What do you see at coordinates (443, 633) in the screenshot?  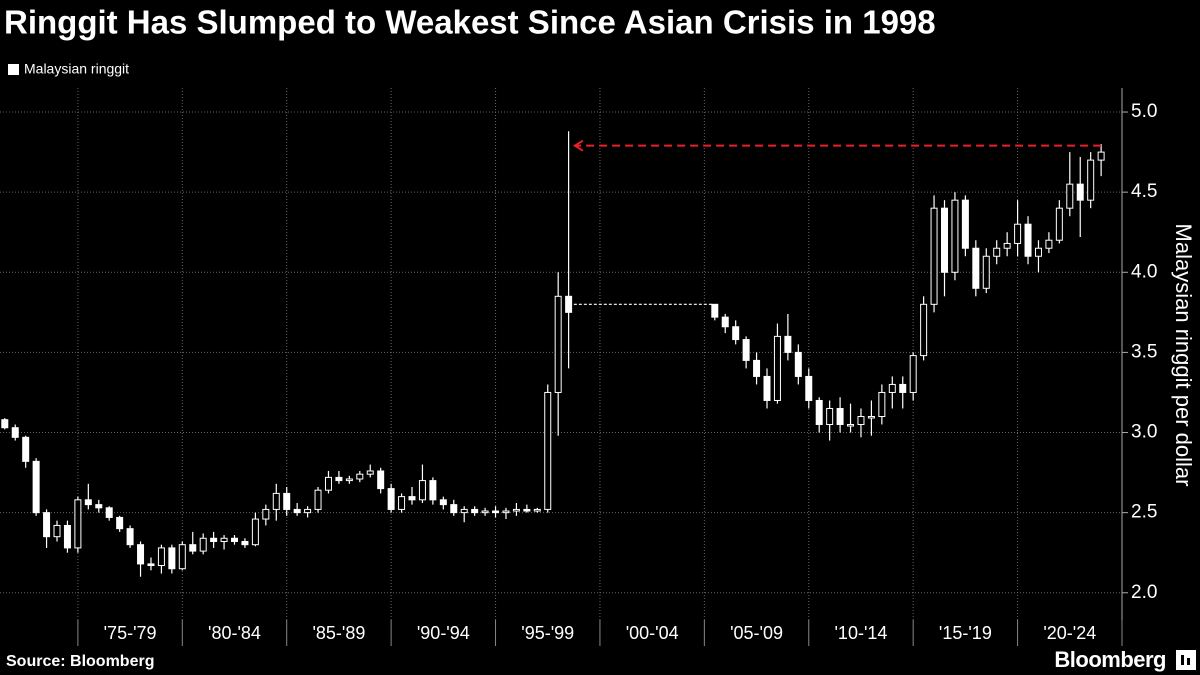 I see `x-tick-label: '90-'94` at bounding box center [443, 633].